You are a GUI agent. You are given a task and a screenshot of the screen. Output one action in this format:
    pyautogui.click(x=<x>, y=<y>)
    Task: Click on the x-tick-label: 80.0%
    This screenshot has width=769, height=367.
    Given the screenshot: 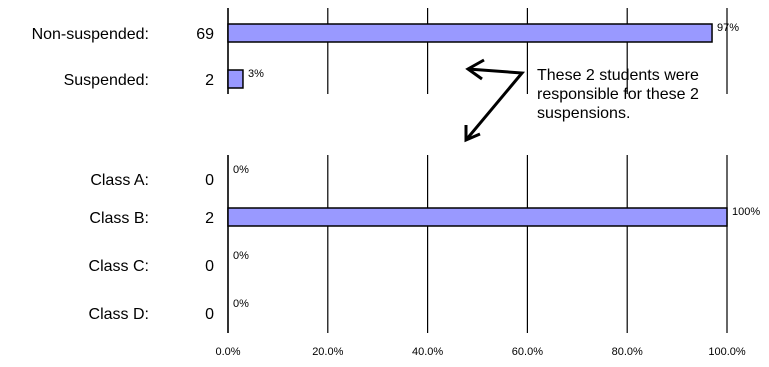 What is the action you would take?
    pyautogui.click(x=627, y=352)
    